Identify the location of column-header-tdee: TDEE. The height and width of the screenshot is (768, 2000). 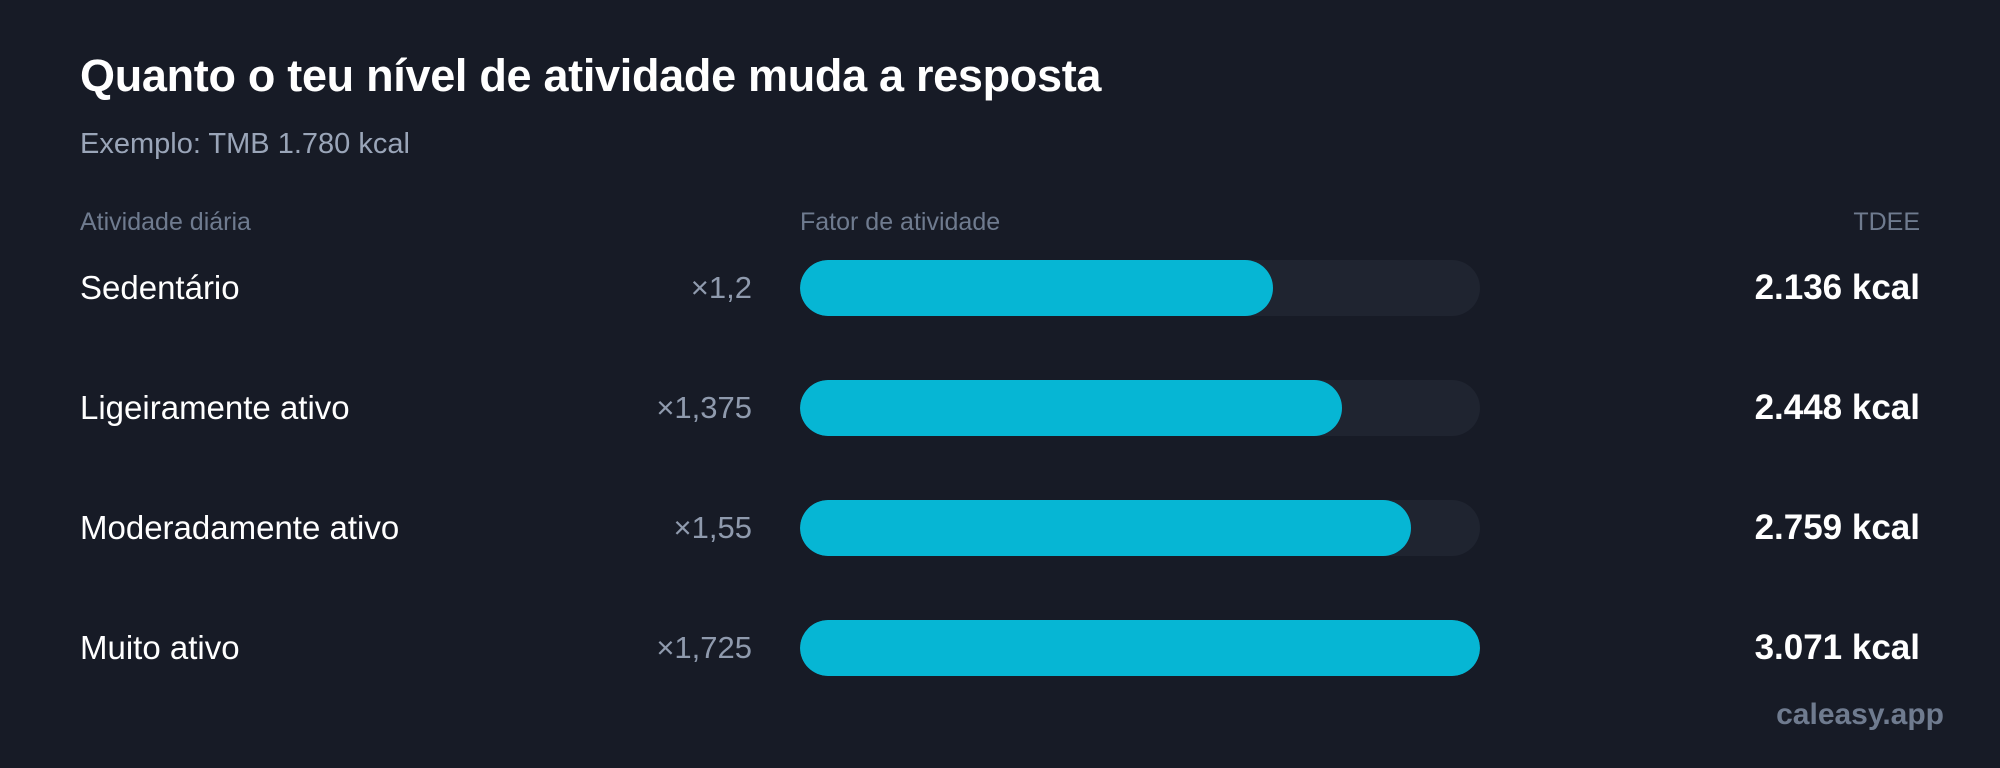
(1886, 222).